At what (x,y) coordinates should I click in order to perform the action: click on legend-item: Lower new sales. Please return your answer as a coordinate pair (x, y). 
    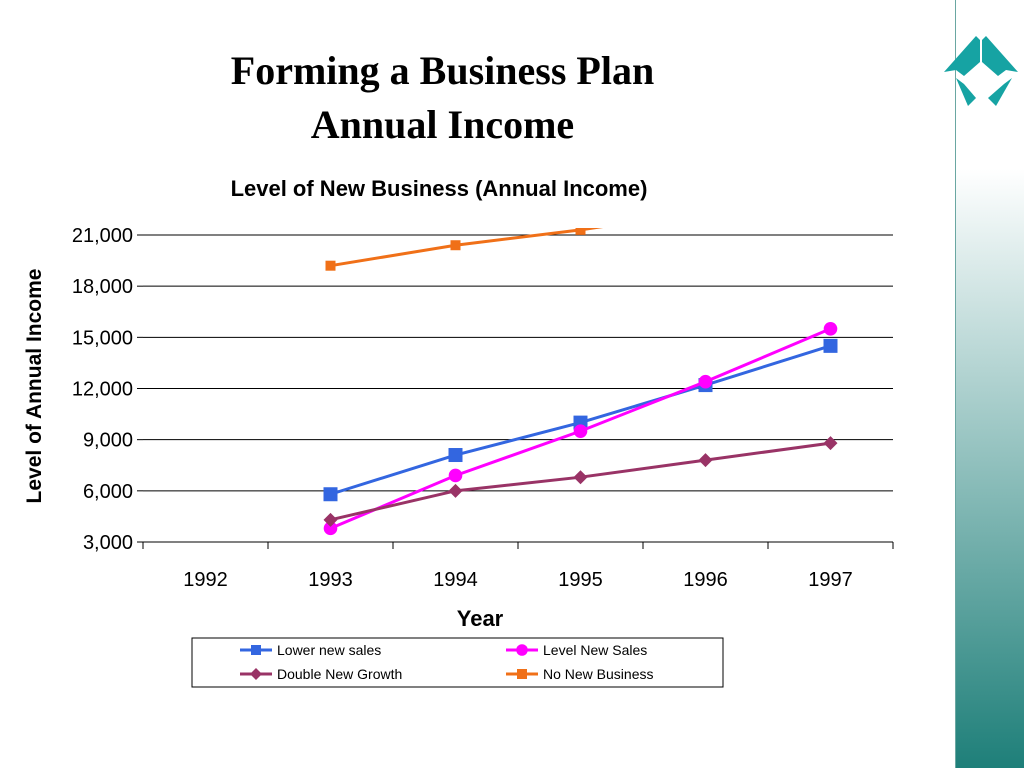
    Looking at the image, I should click on (310, 650).